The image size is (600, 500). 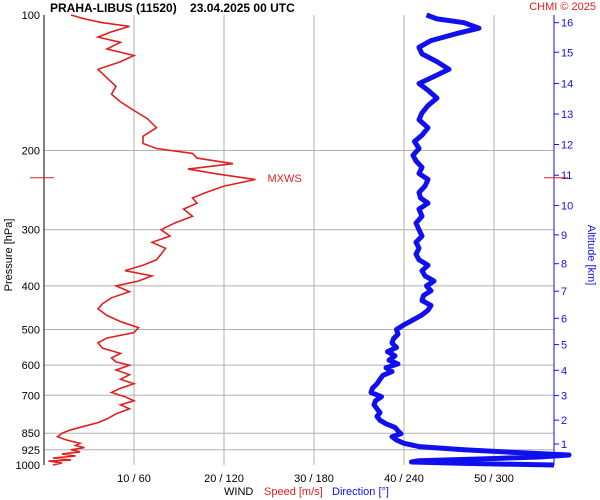 I want to click on altitude-tick-label: 10, so click(x=567, y=206).